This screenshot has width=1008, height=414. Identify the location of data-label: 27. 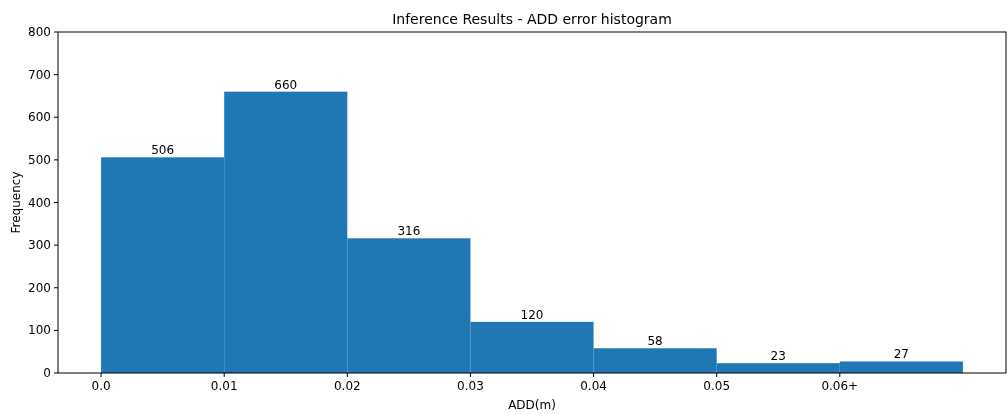
(901, 354).